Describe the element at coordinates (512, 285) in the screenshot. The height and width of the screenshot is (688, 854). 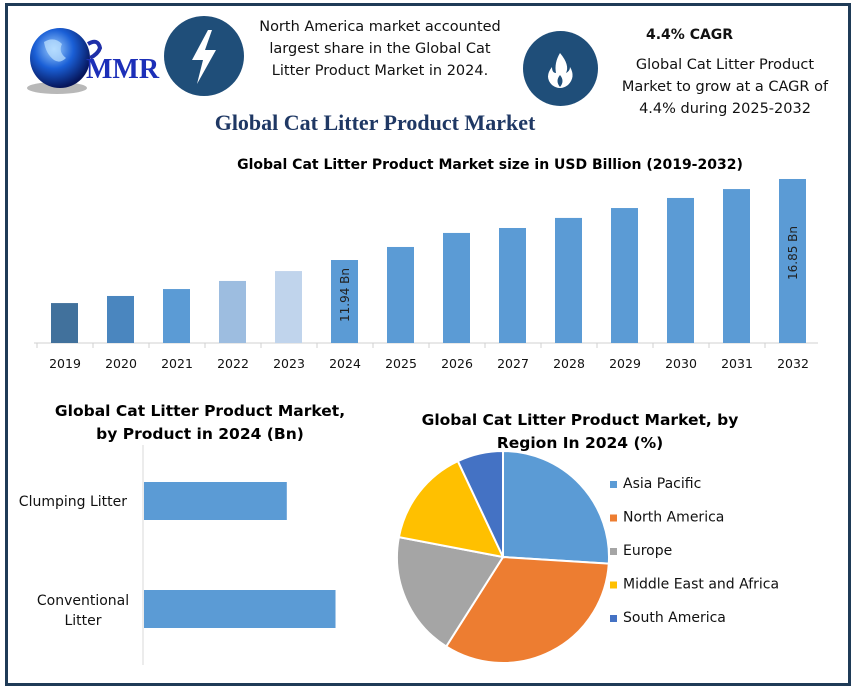
I see `bar-2027` at that location.